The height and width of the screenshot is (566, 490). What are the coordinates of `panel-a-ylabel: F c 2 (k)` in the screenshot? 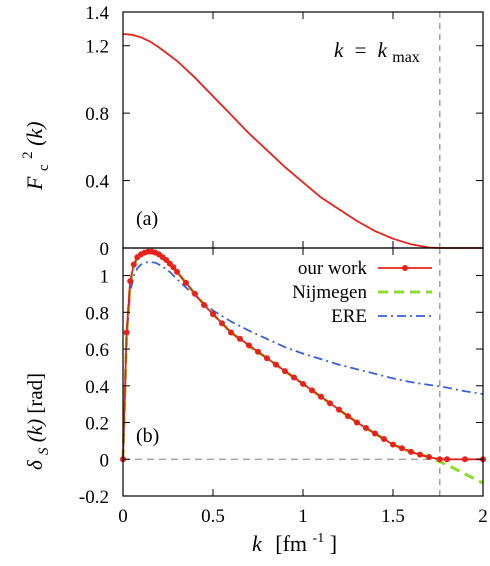 It's located at (32, 156).